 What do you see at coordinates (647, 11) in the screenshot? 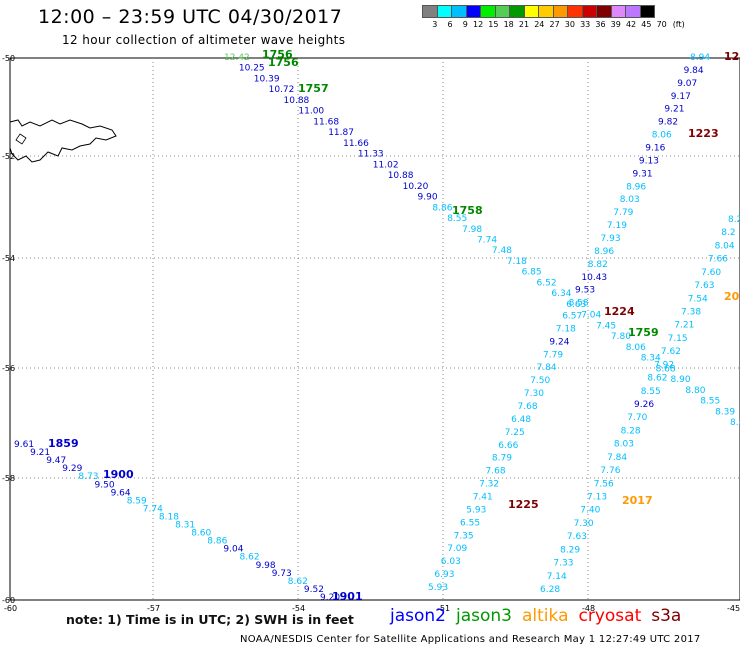
I see `color-swatch` at bounding box center [647, 11].